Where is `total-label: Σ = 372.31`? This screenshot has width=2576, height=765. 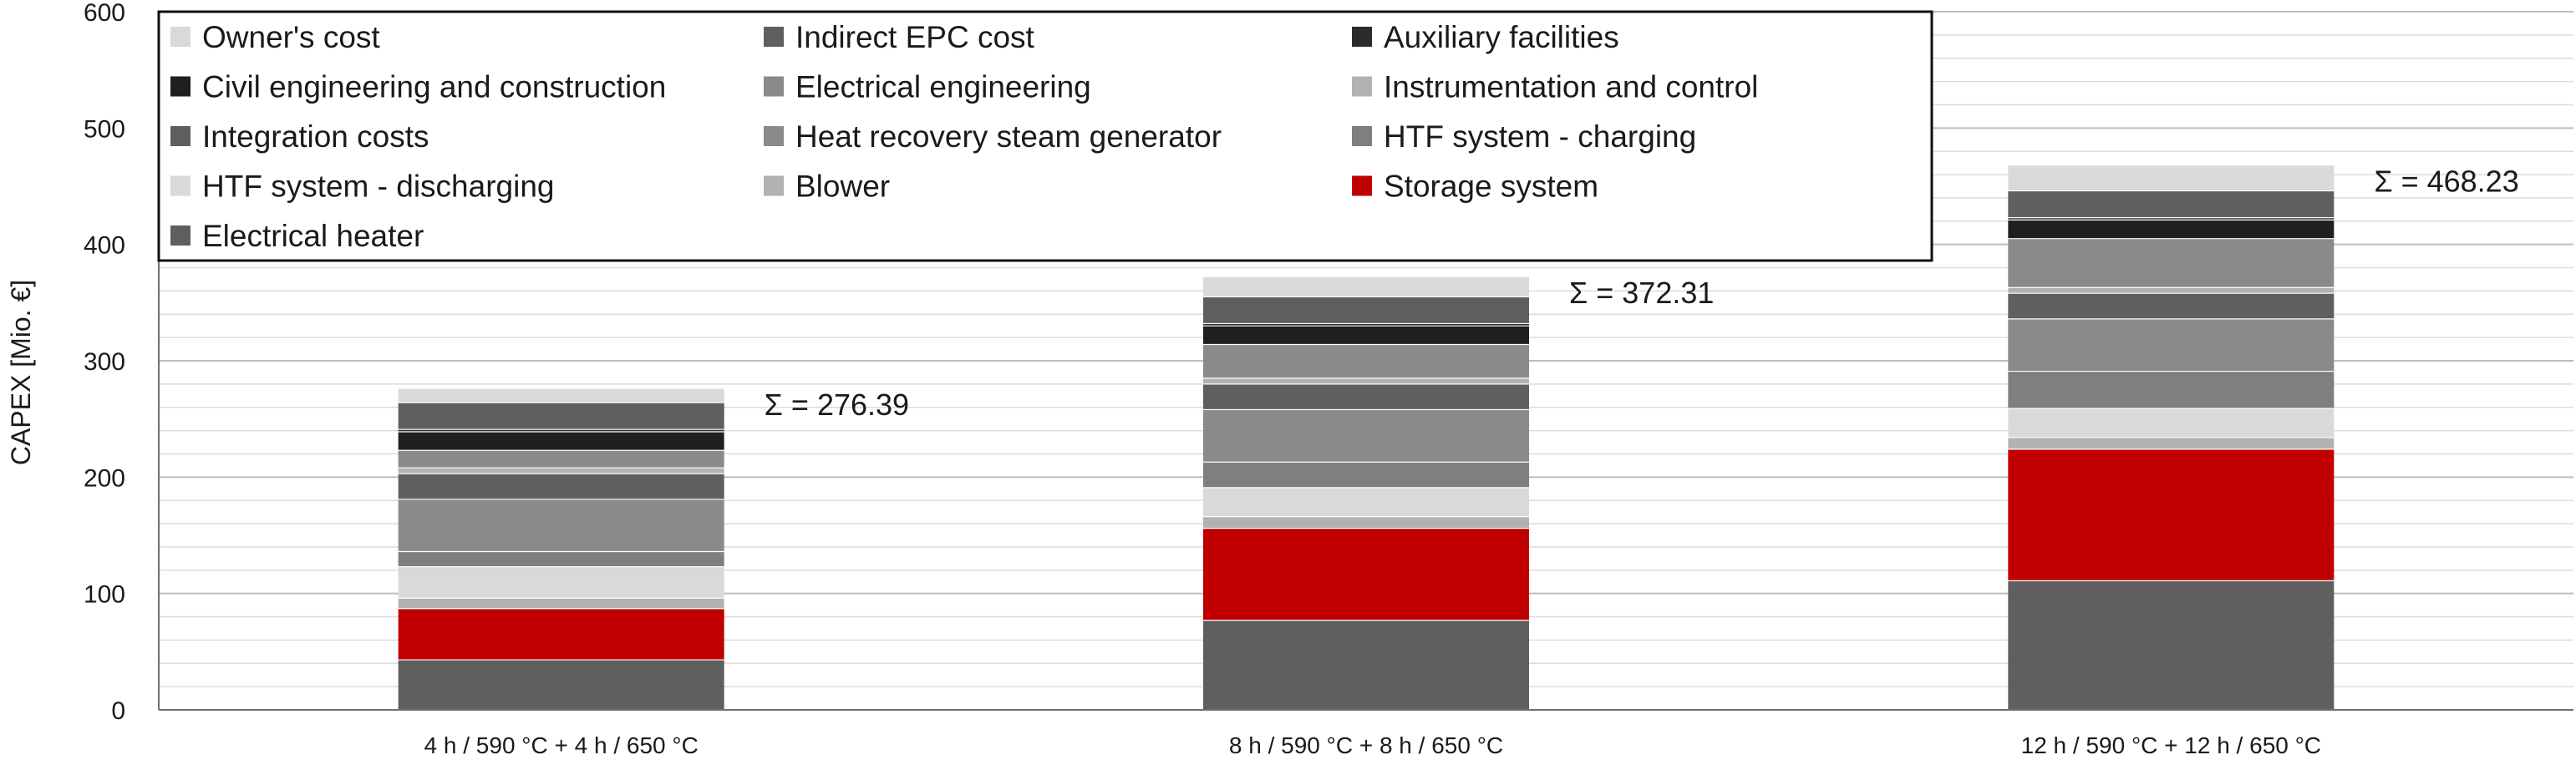 total-label: Σ = 372.31 is located at coordinates (1641, 293).